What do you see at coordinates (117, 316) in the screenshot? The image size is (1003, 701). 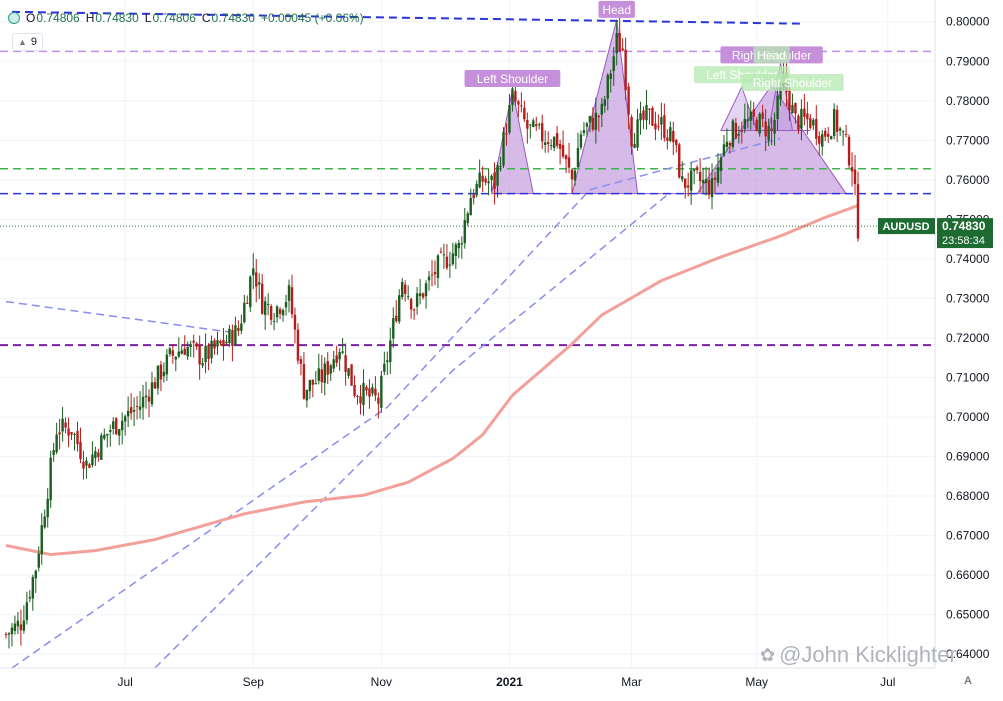 I see `trendline-down-trend` at bounding box center [117, 316].